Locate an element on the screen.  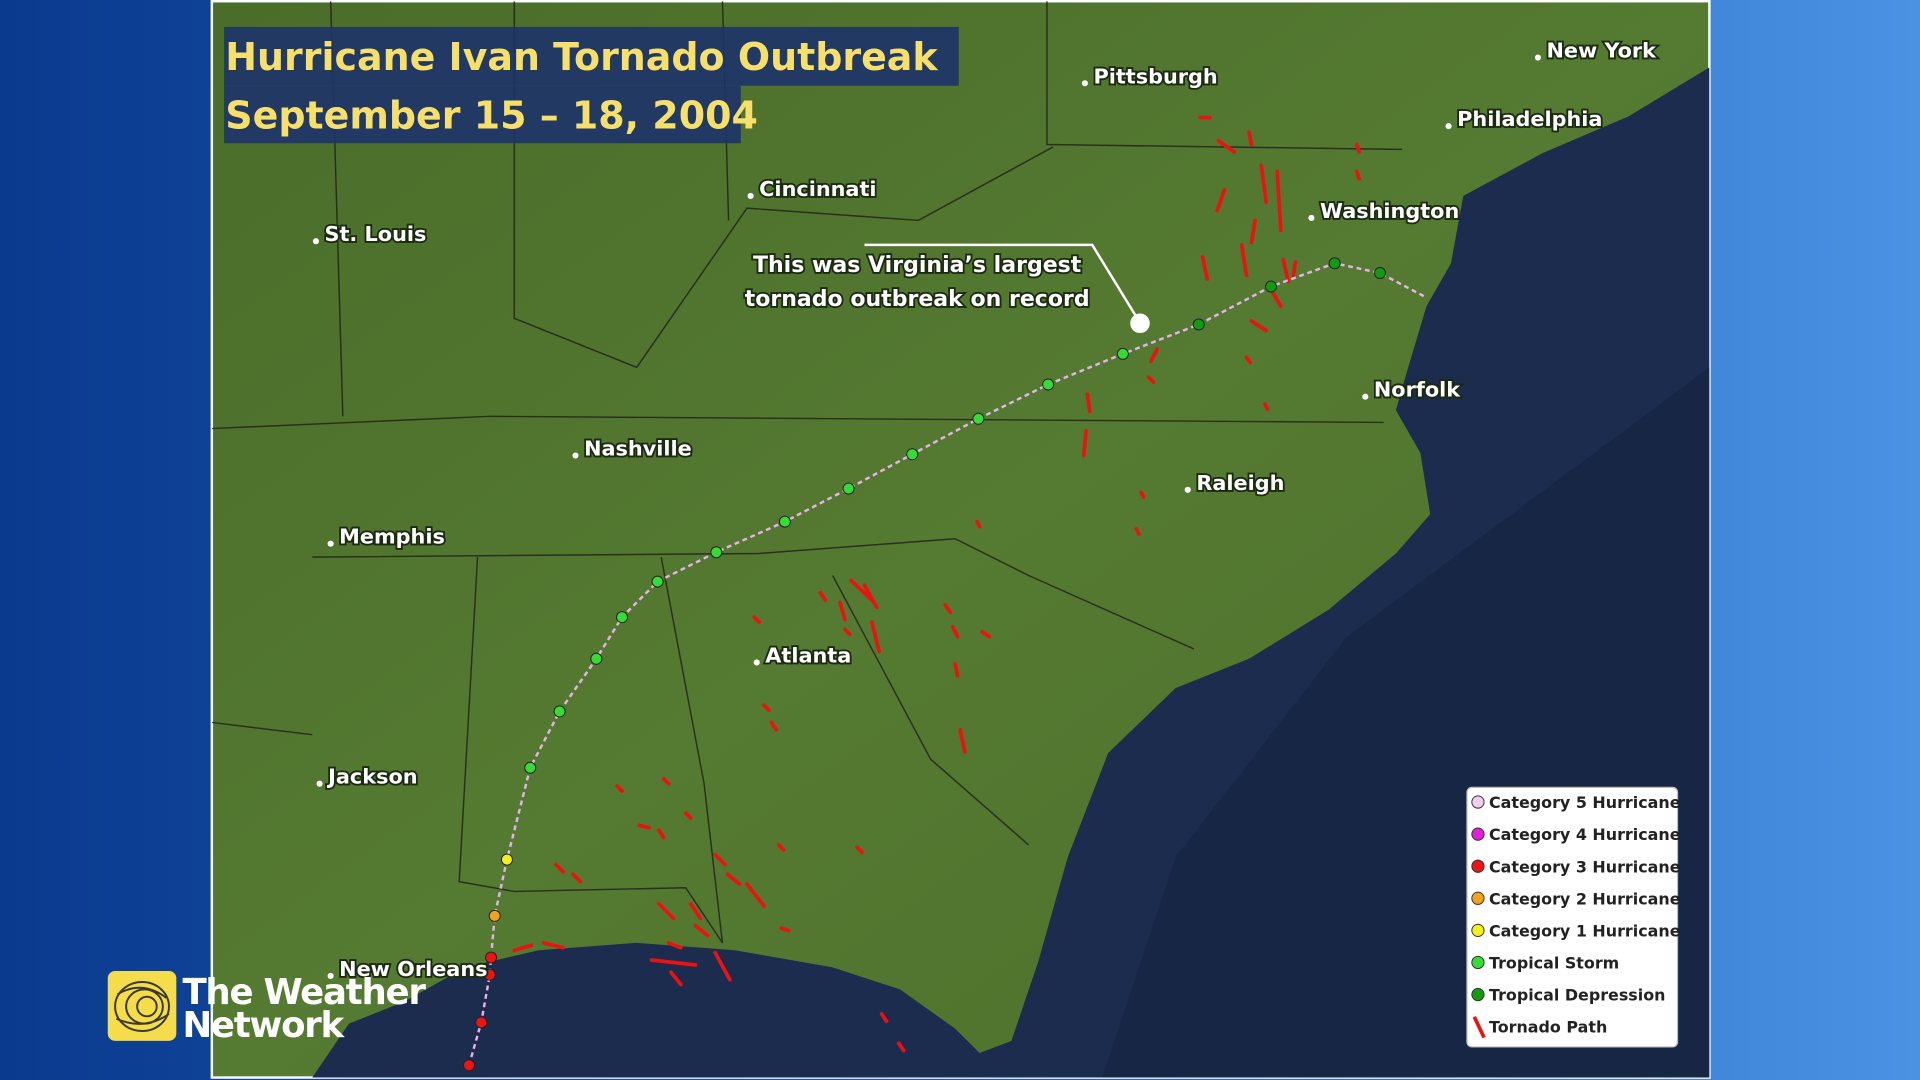
annotation-line: This was Virginia’s largest is located at coordinates (917, 265).